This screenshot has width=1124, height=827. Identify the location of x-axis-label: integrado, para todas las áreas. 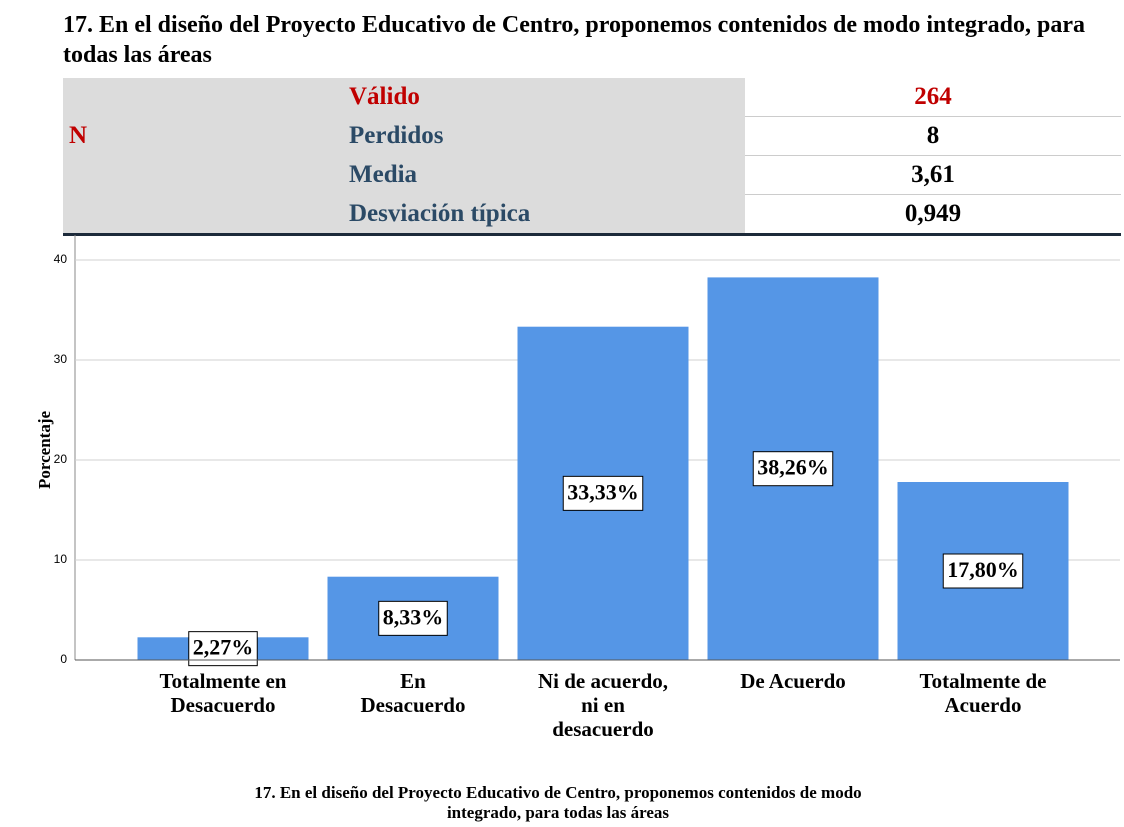
(558, 812).